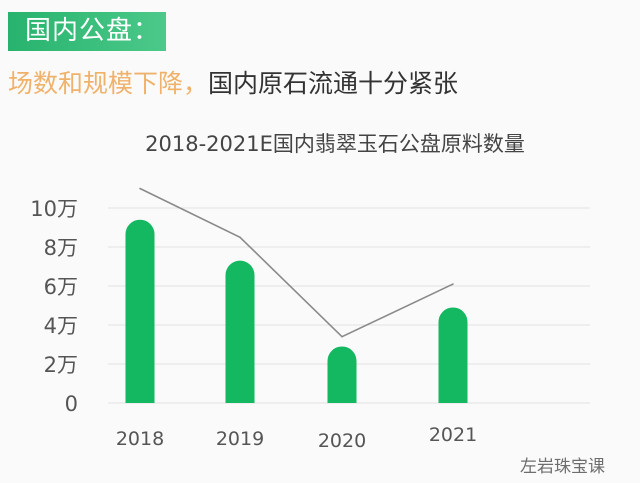 Image resolution: width=640 pixels, height=483 pixels. What do you see at coordinates (342, 441) in the screenshot?
I see `x-tick-label: 2020` at bounding box center [342, 441].